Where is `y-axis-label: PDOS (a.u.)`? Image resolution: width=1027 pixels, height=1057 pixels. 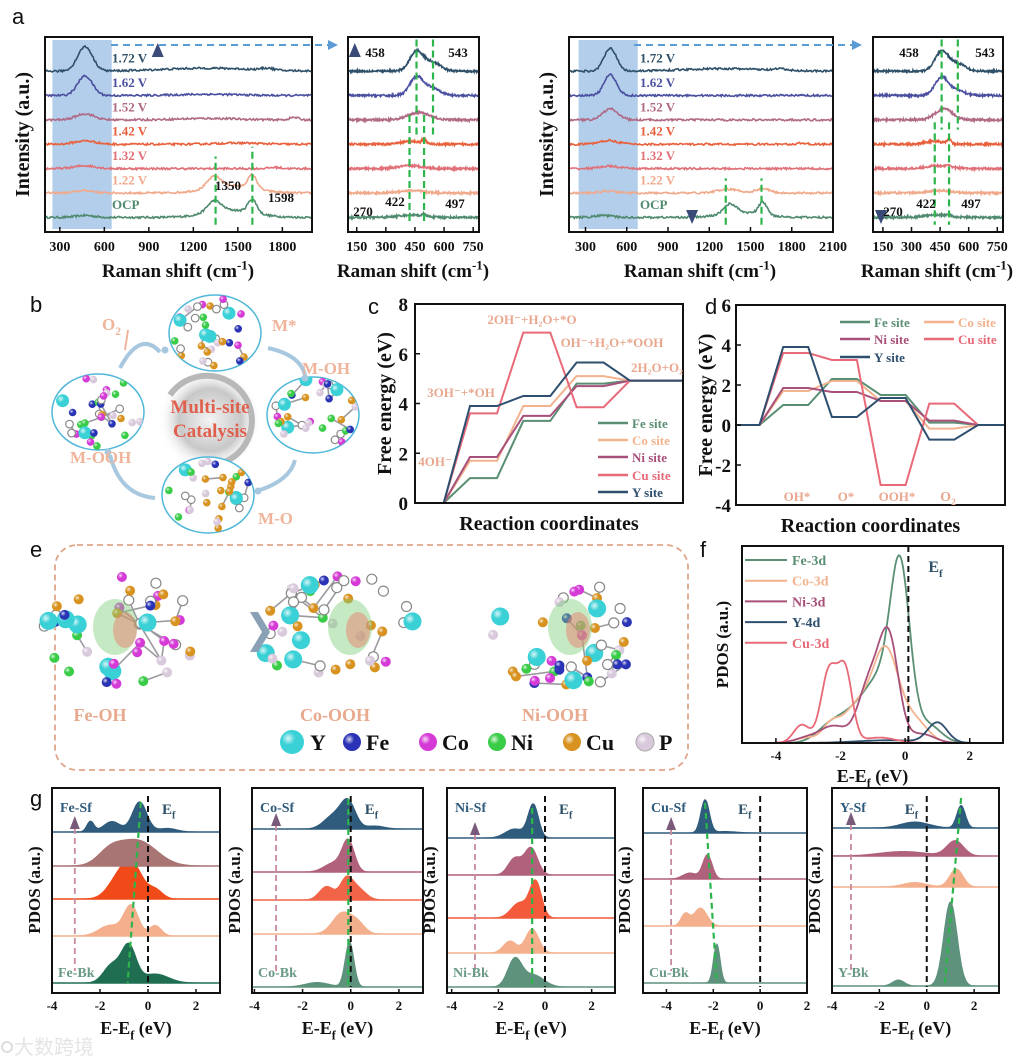
y-axis-label: PDOS (a.u.) is located at coordinates (34, 889).